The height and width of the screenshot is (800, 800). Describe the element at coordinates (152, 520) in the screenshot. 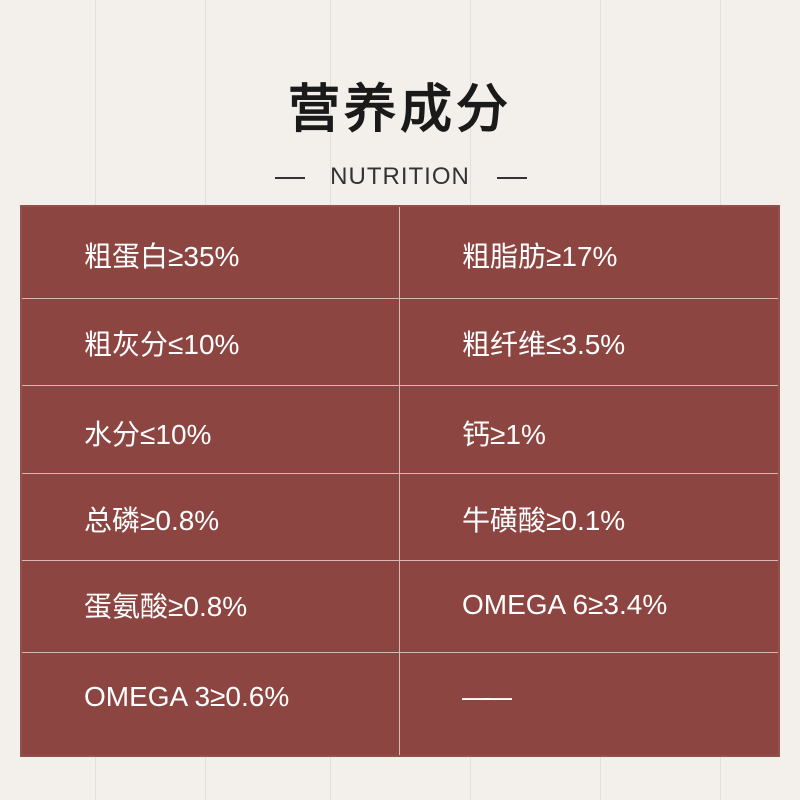

I see `nutrient-phosphorus: 总磷≥0.8%` at that location.